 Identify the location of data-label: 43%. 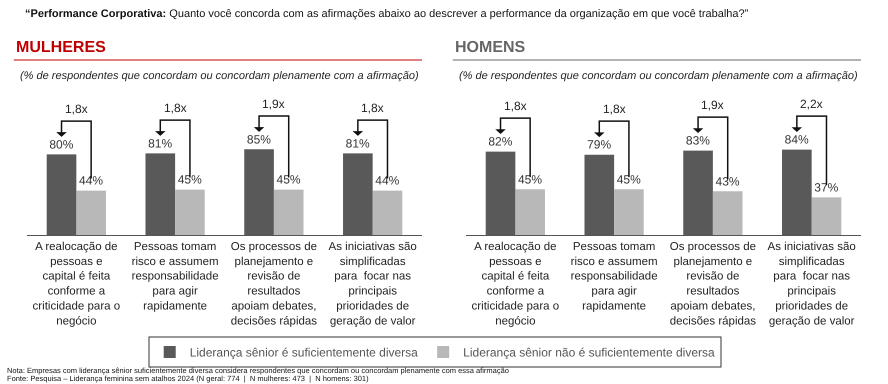
(728, 181).